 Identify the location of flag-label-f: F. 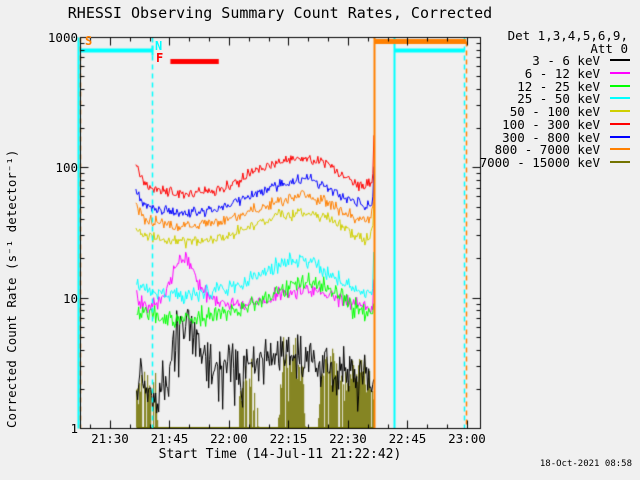
(160, 58).